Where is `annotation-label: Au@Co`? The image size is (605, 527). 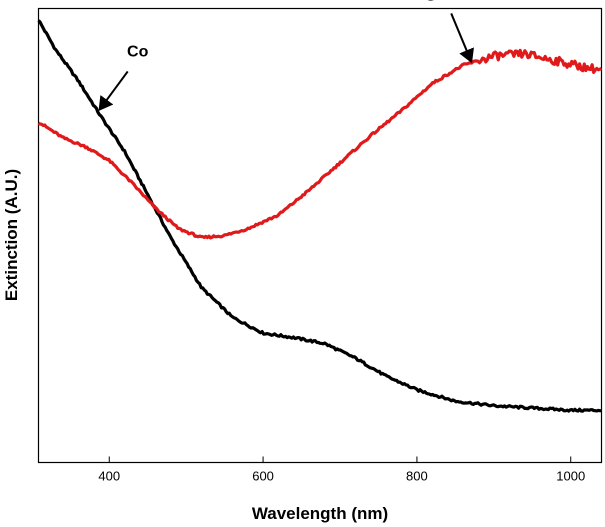
annotation-label: Au@Co is located at coordinates (431, 1).